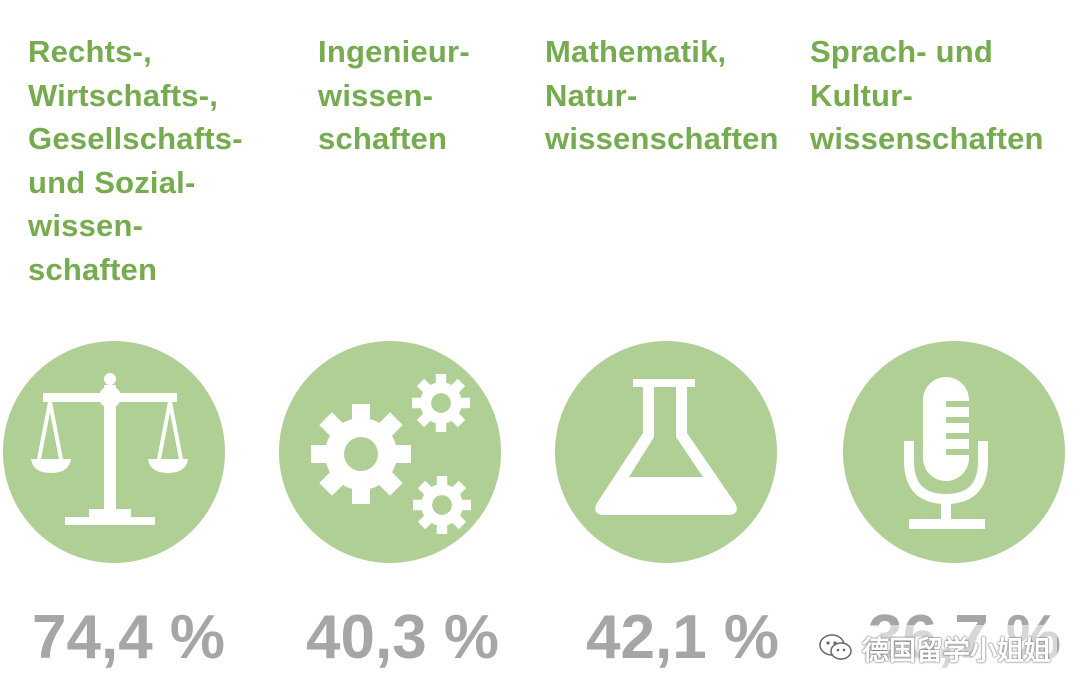 The width and height of the screenshot is (1080, 695). What do you see at coordinates (666, 447) in the screenshot?
I see `flask-icon` at bounding box center [666, 447].